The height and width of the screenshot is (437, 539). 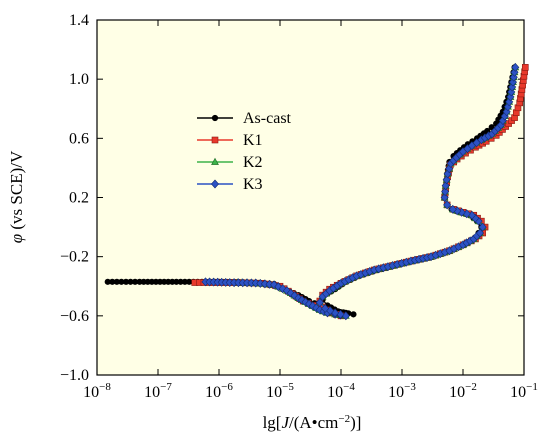 What do you see at coordinates (215, 184) in the screenshot?
I see `legend-marker-k3` at bounding box center [215, 184].